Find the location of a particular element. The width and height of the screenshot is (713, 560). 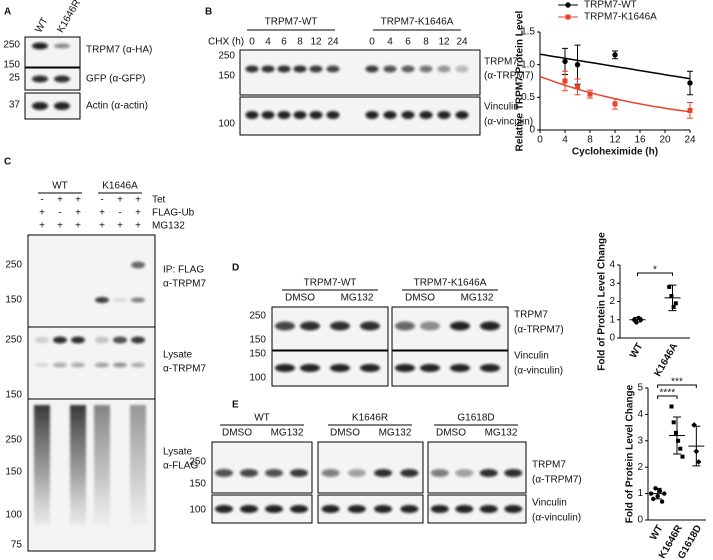

y-tick-label: 2 is located at coordinates (612, 301).